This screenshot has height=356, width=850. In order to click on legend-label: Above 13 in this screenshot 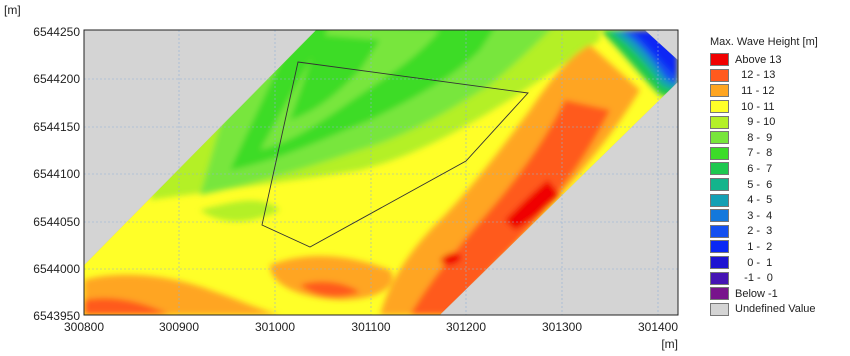, I will do `click(758, 59)`.